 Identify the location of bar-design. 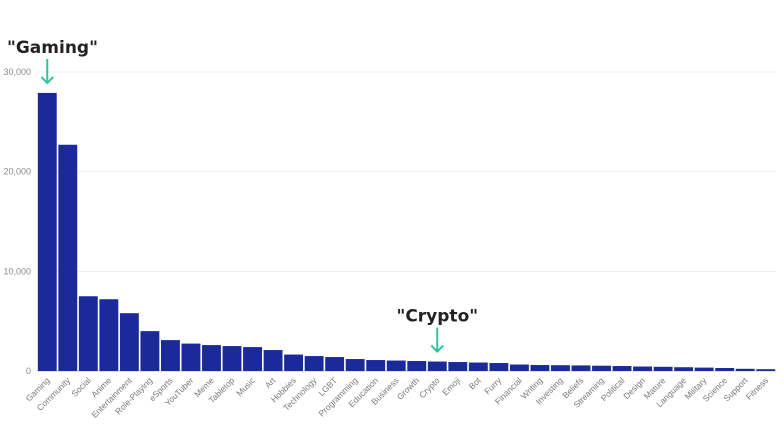
(643, 368).